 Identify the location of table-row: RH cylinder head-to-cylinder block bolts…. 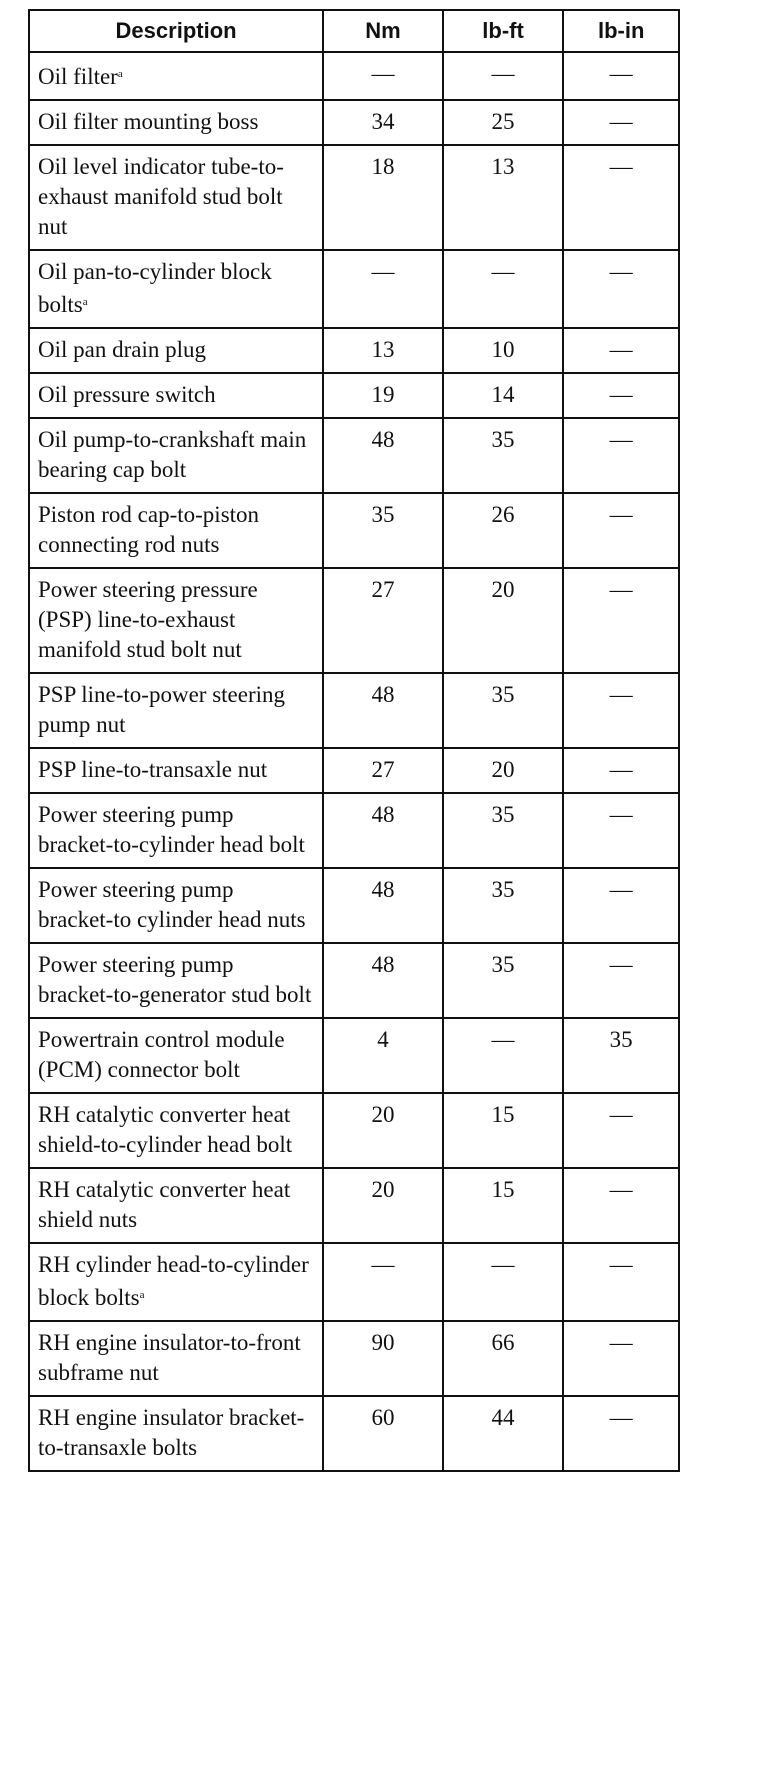
(353, 1282).